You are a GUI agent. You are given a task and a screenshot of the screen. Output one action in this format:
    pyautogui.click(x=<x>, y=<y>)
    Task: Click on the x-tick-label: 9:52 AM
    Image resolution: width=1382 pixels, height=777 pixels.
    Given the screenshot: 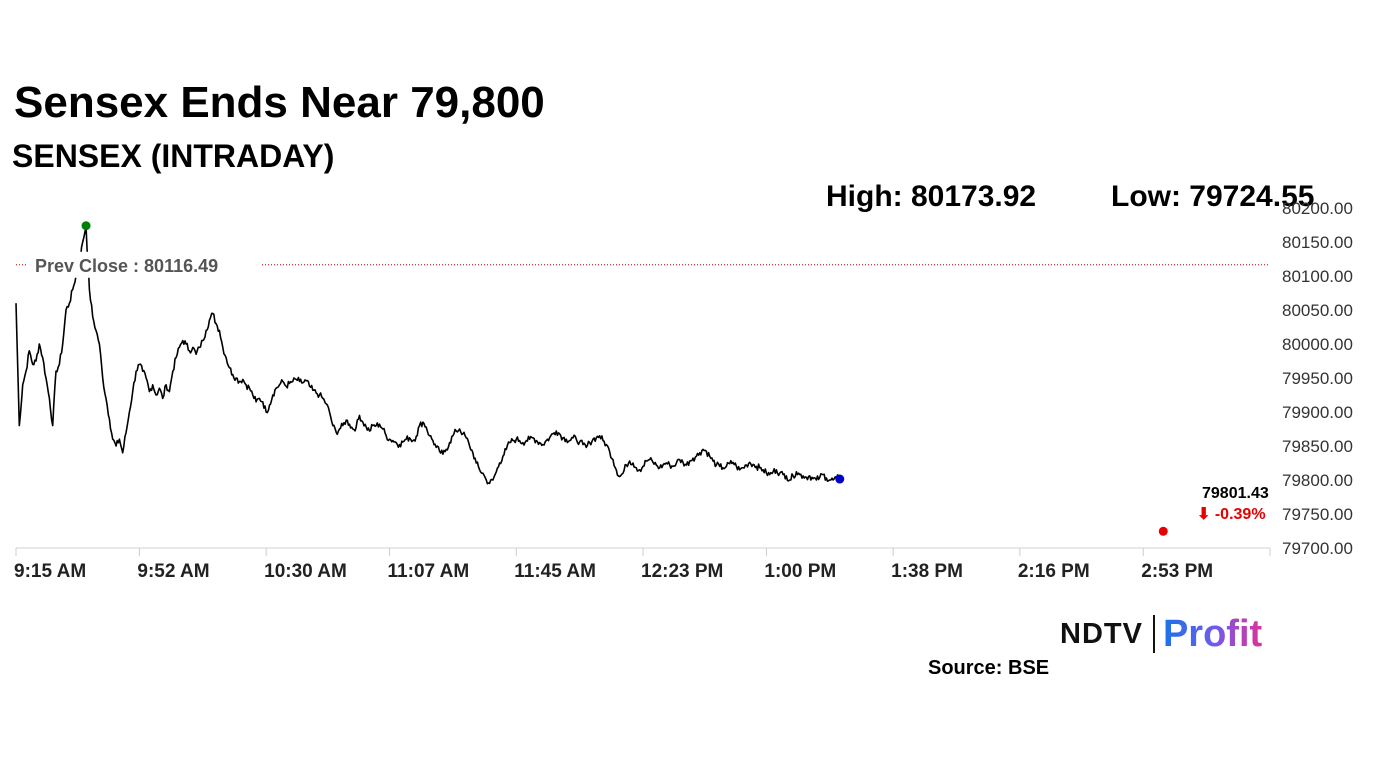 What is the action you would take?
    pyautogui.click(x=173, y=571)
    